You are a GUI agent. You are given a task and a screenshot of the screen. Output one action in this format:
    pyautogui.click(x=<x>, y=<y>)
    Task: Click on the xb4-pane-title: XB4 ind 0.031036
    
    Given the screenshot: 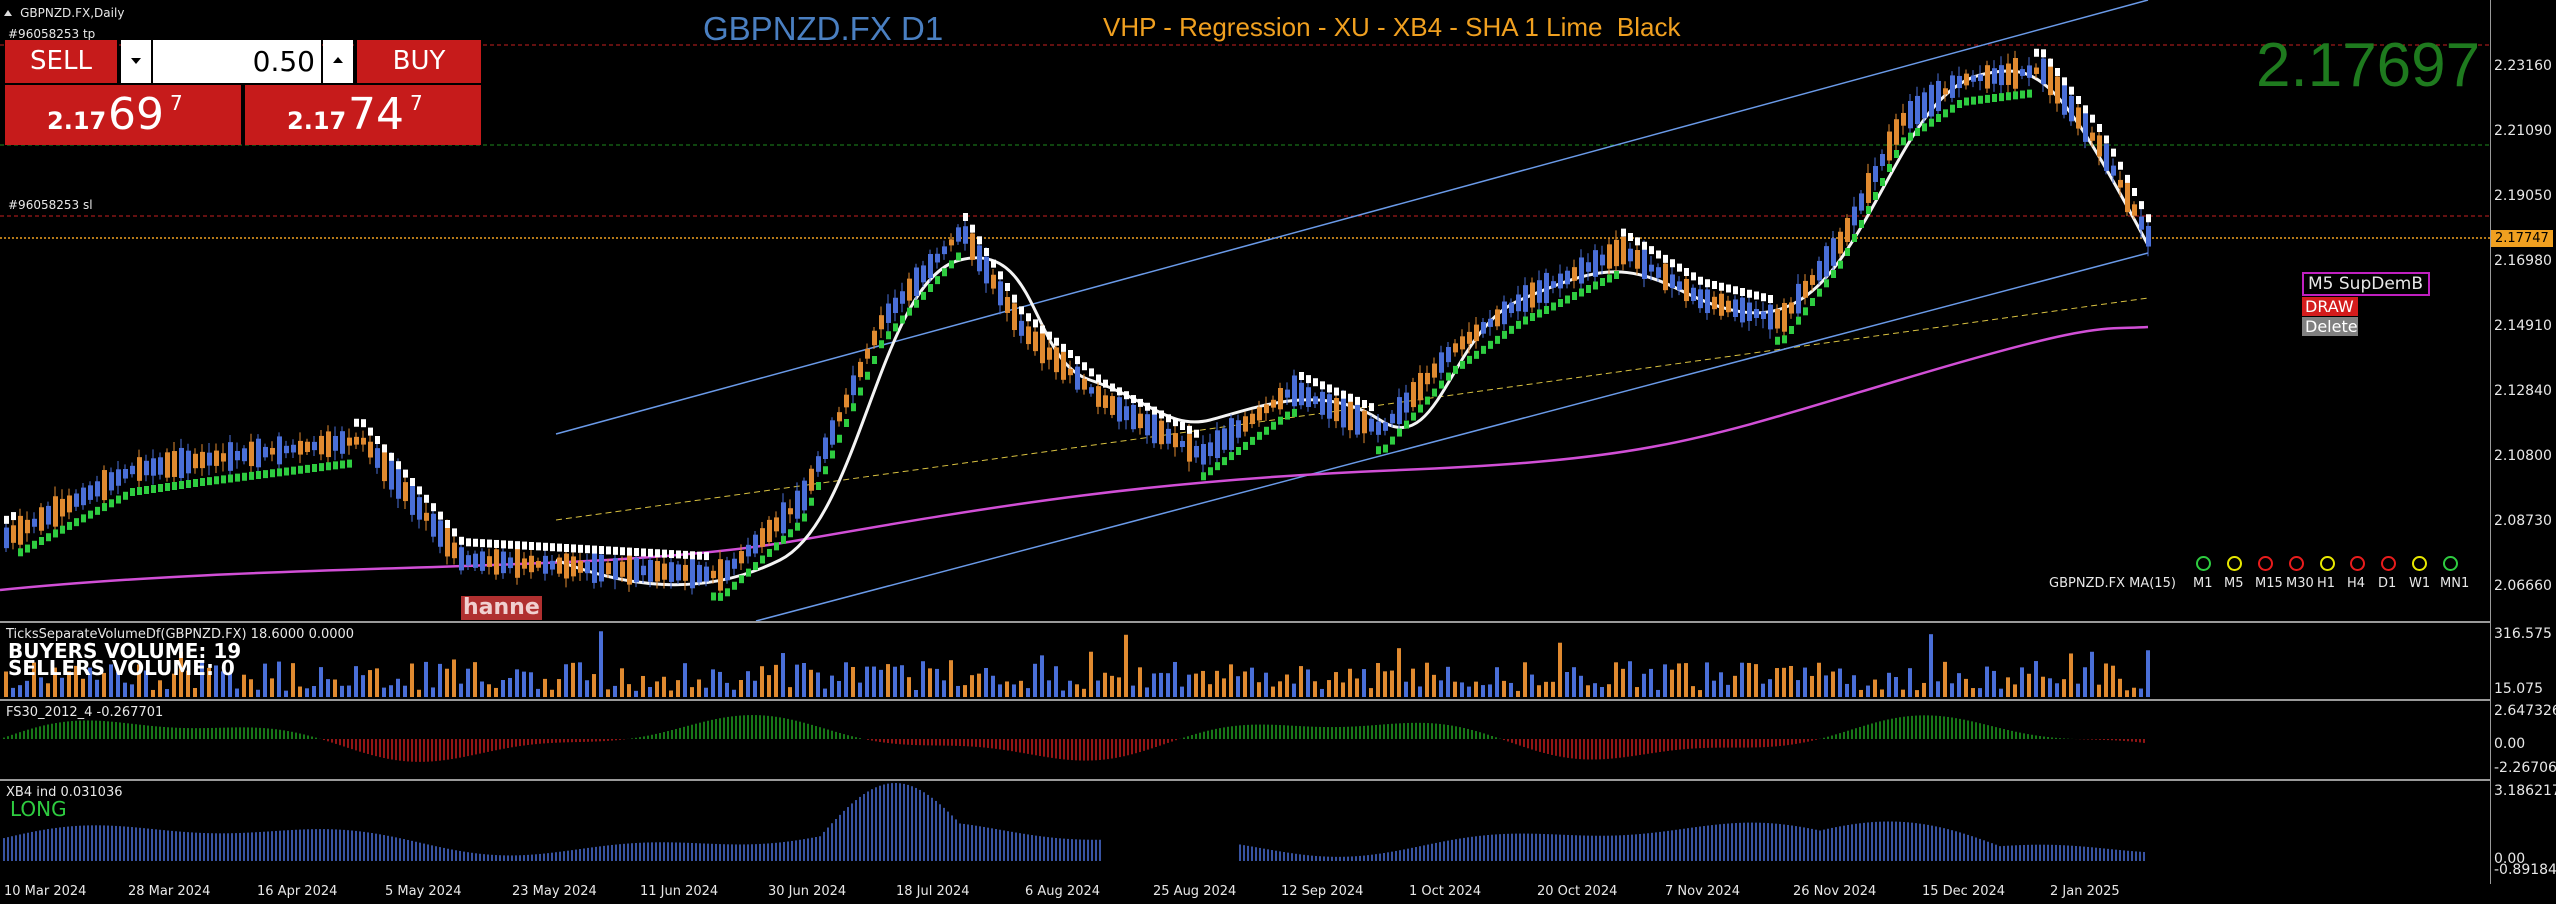 What is the action you would take?
    pyautogui.click(x=64, y=792)
    